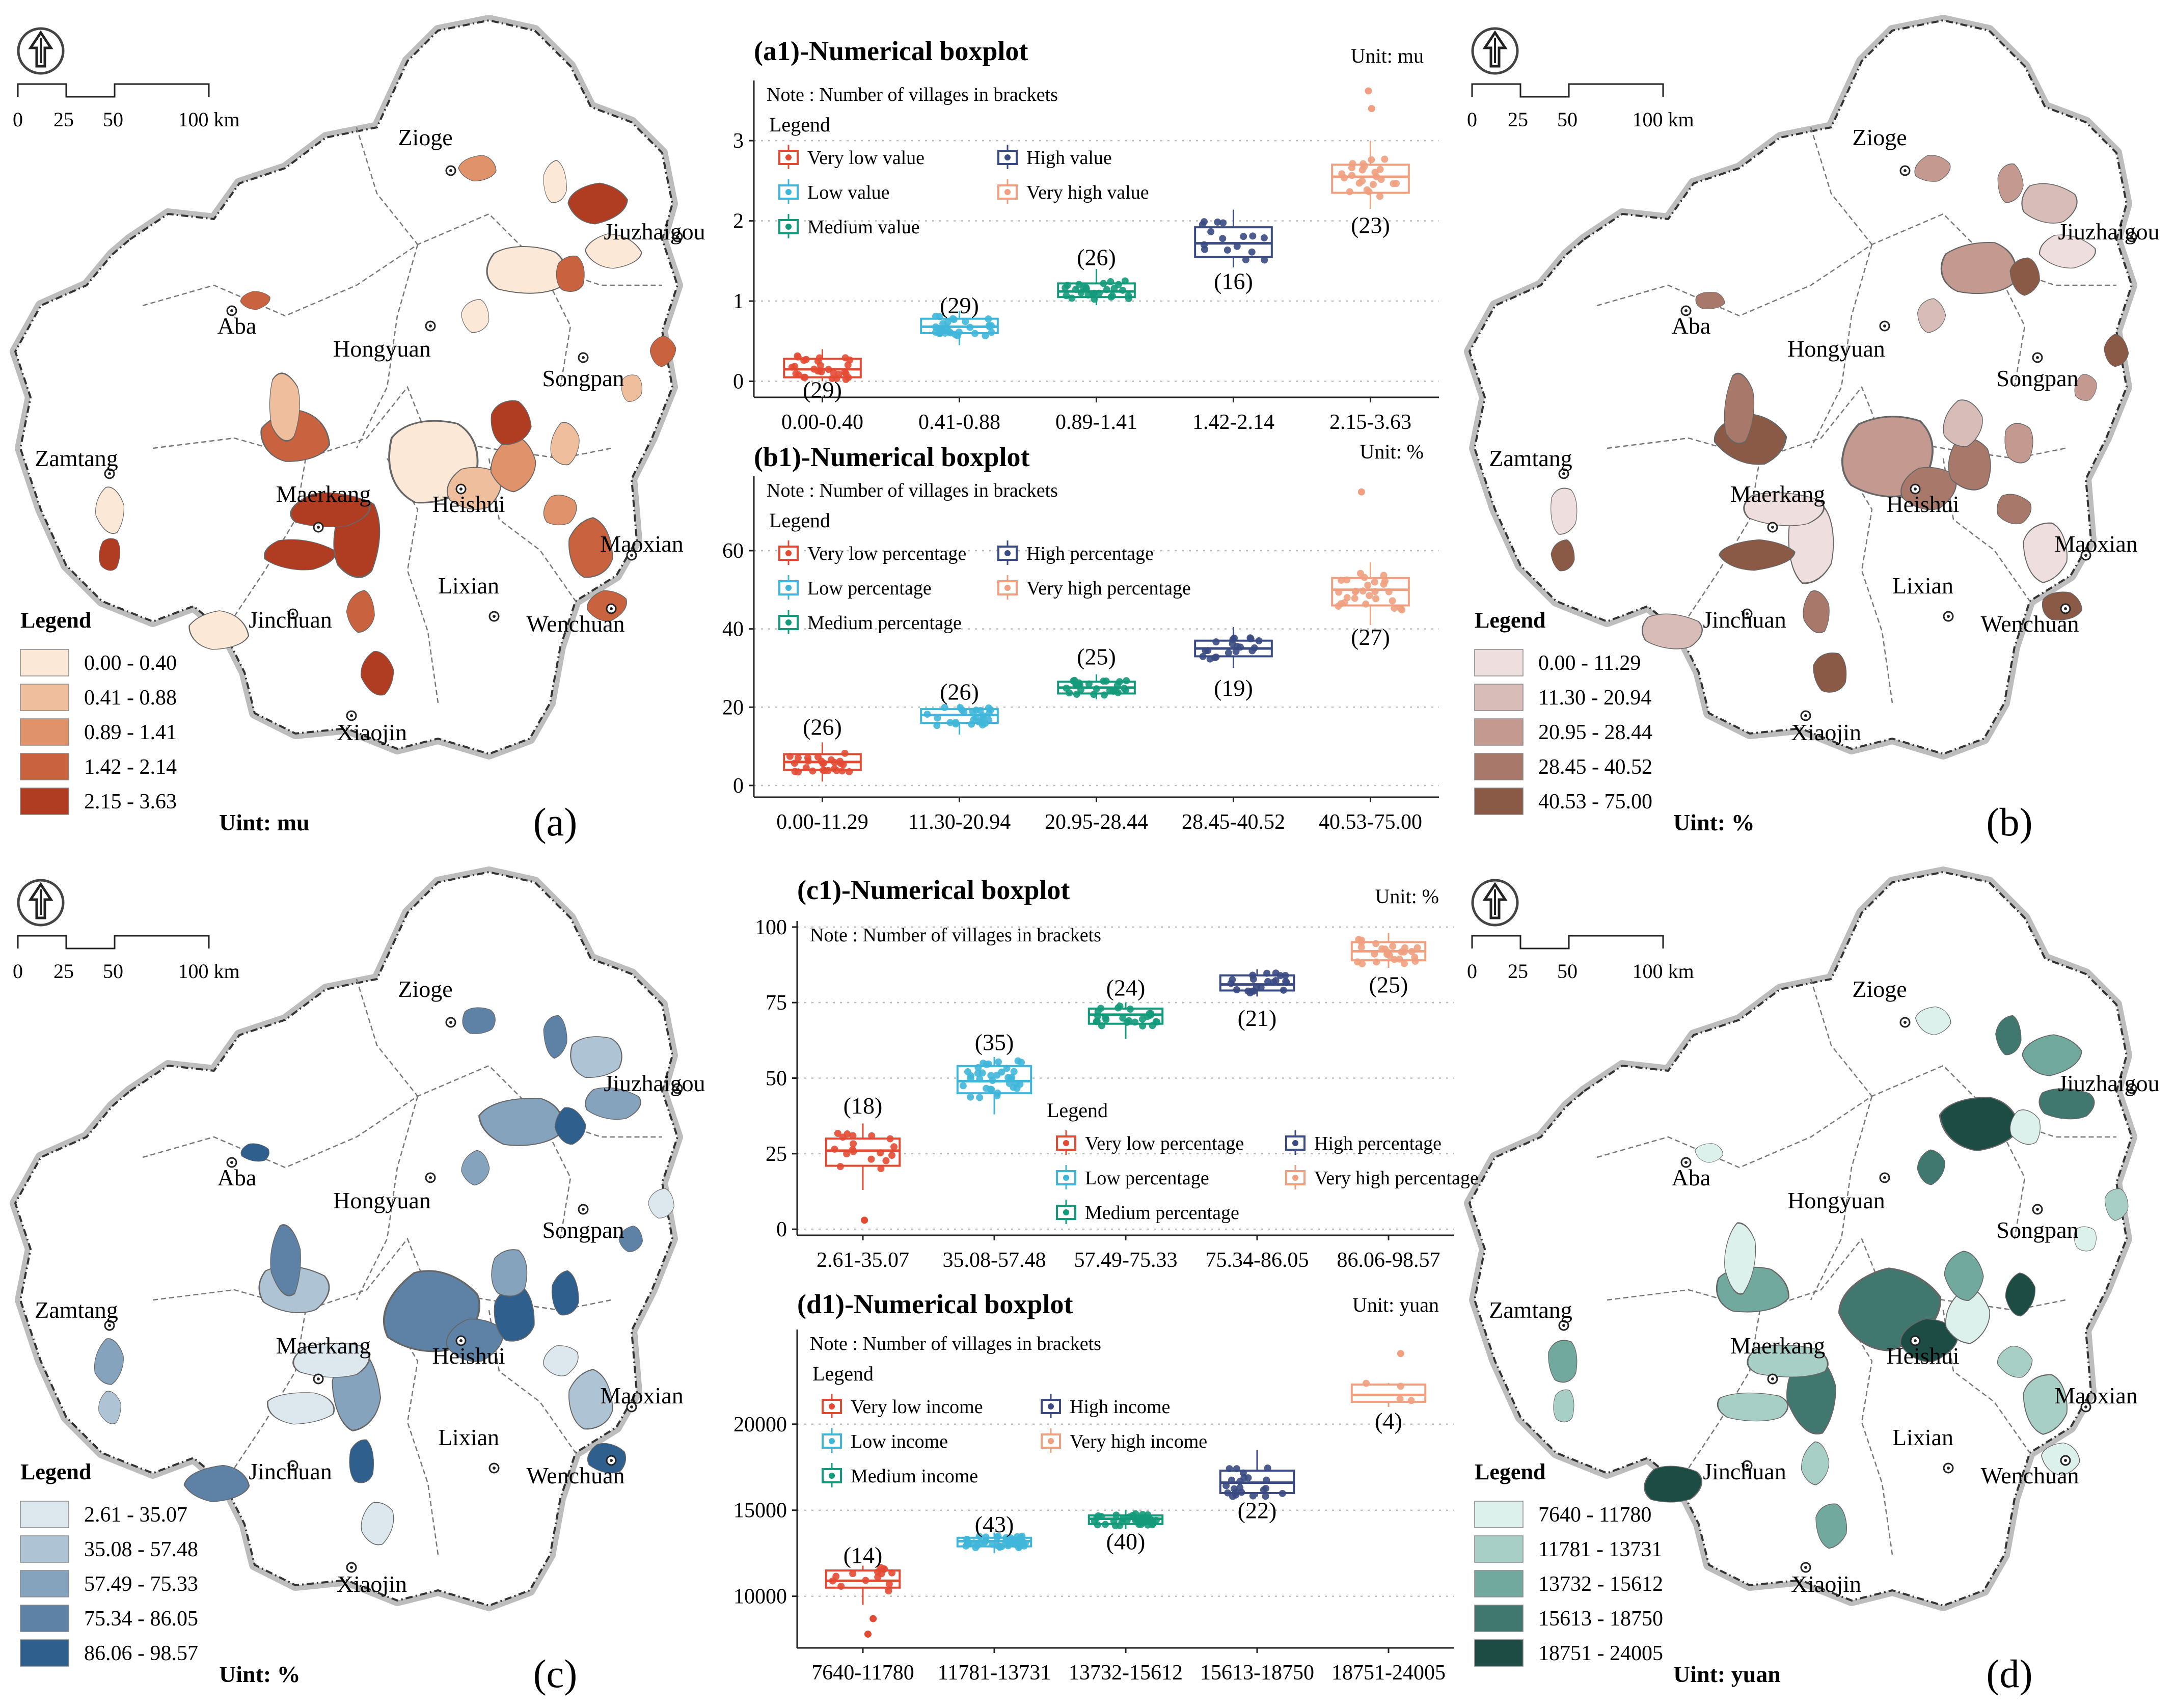 This screenshot has width=2175, height=1708. I want to click on scale-bar-tick: 0, so click(18, 119).